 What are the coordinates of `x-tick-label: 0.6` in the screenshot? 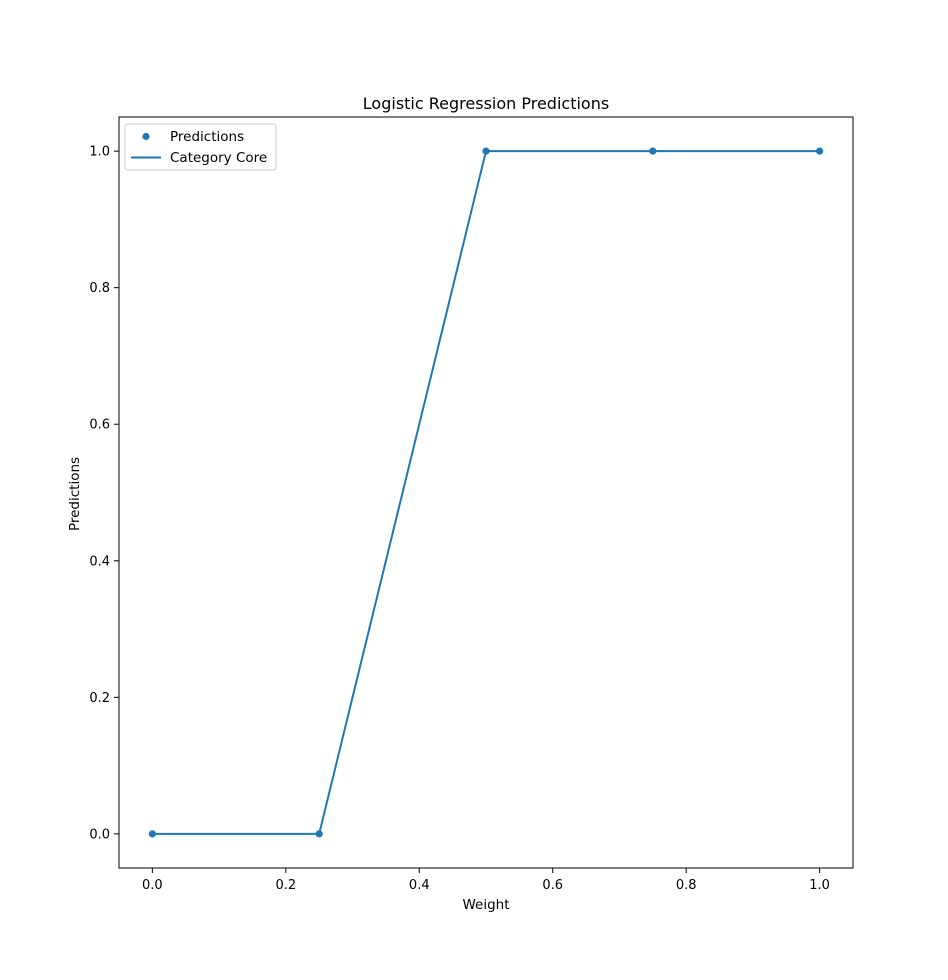 It's located at (552, 885).